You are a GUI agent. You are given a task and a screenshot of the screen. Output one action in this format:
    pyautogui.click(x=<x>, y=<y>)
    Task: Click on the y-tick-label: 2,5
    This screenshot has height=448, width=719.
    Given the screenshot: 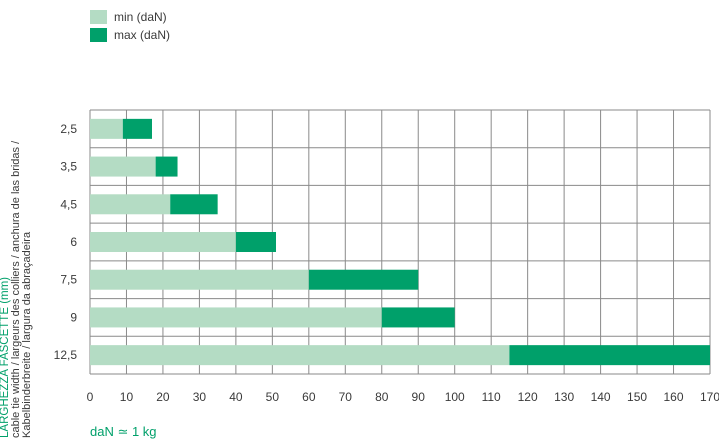 What is the action you would take?
    pyautogui.click(x=68, y=129)
    